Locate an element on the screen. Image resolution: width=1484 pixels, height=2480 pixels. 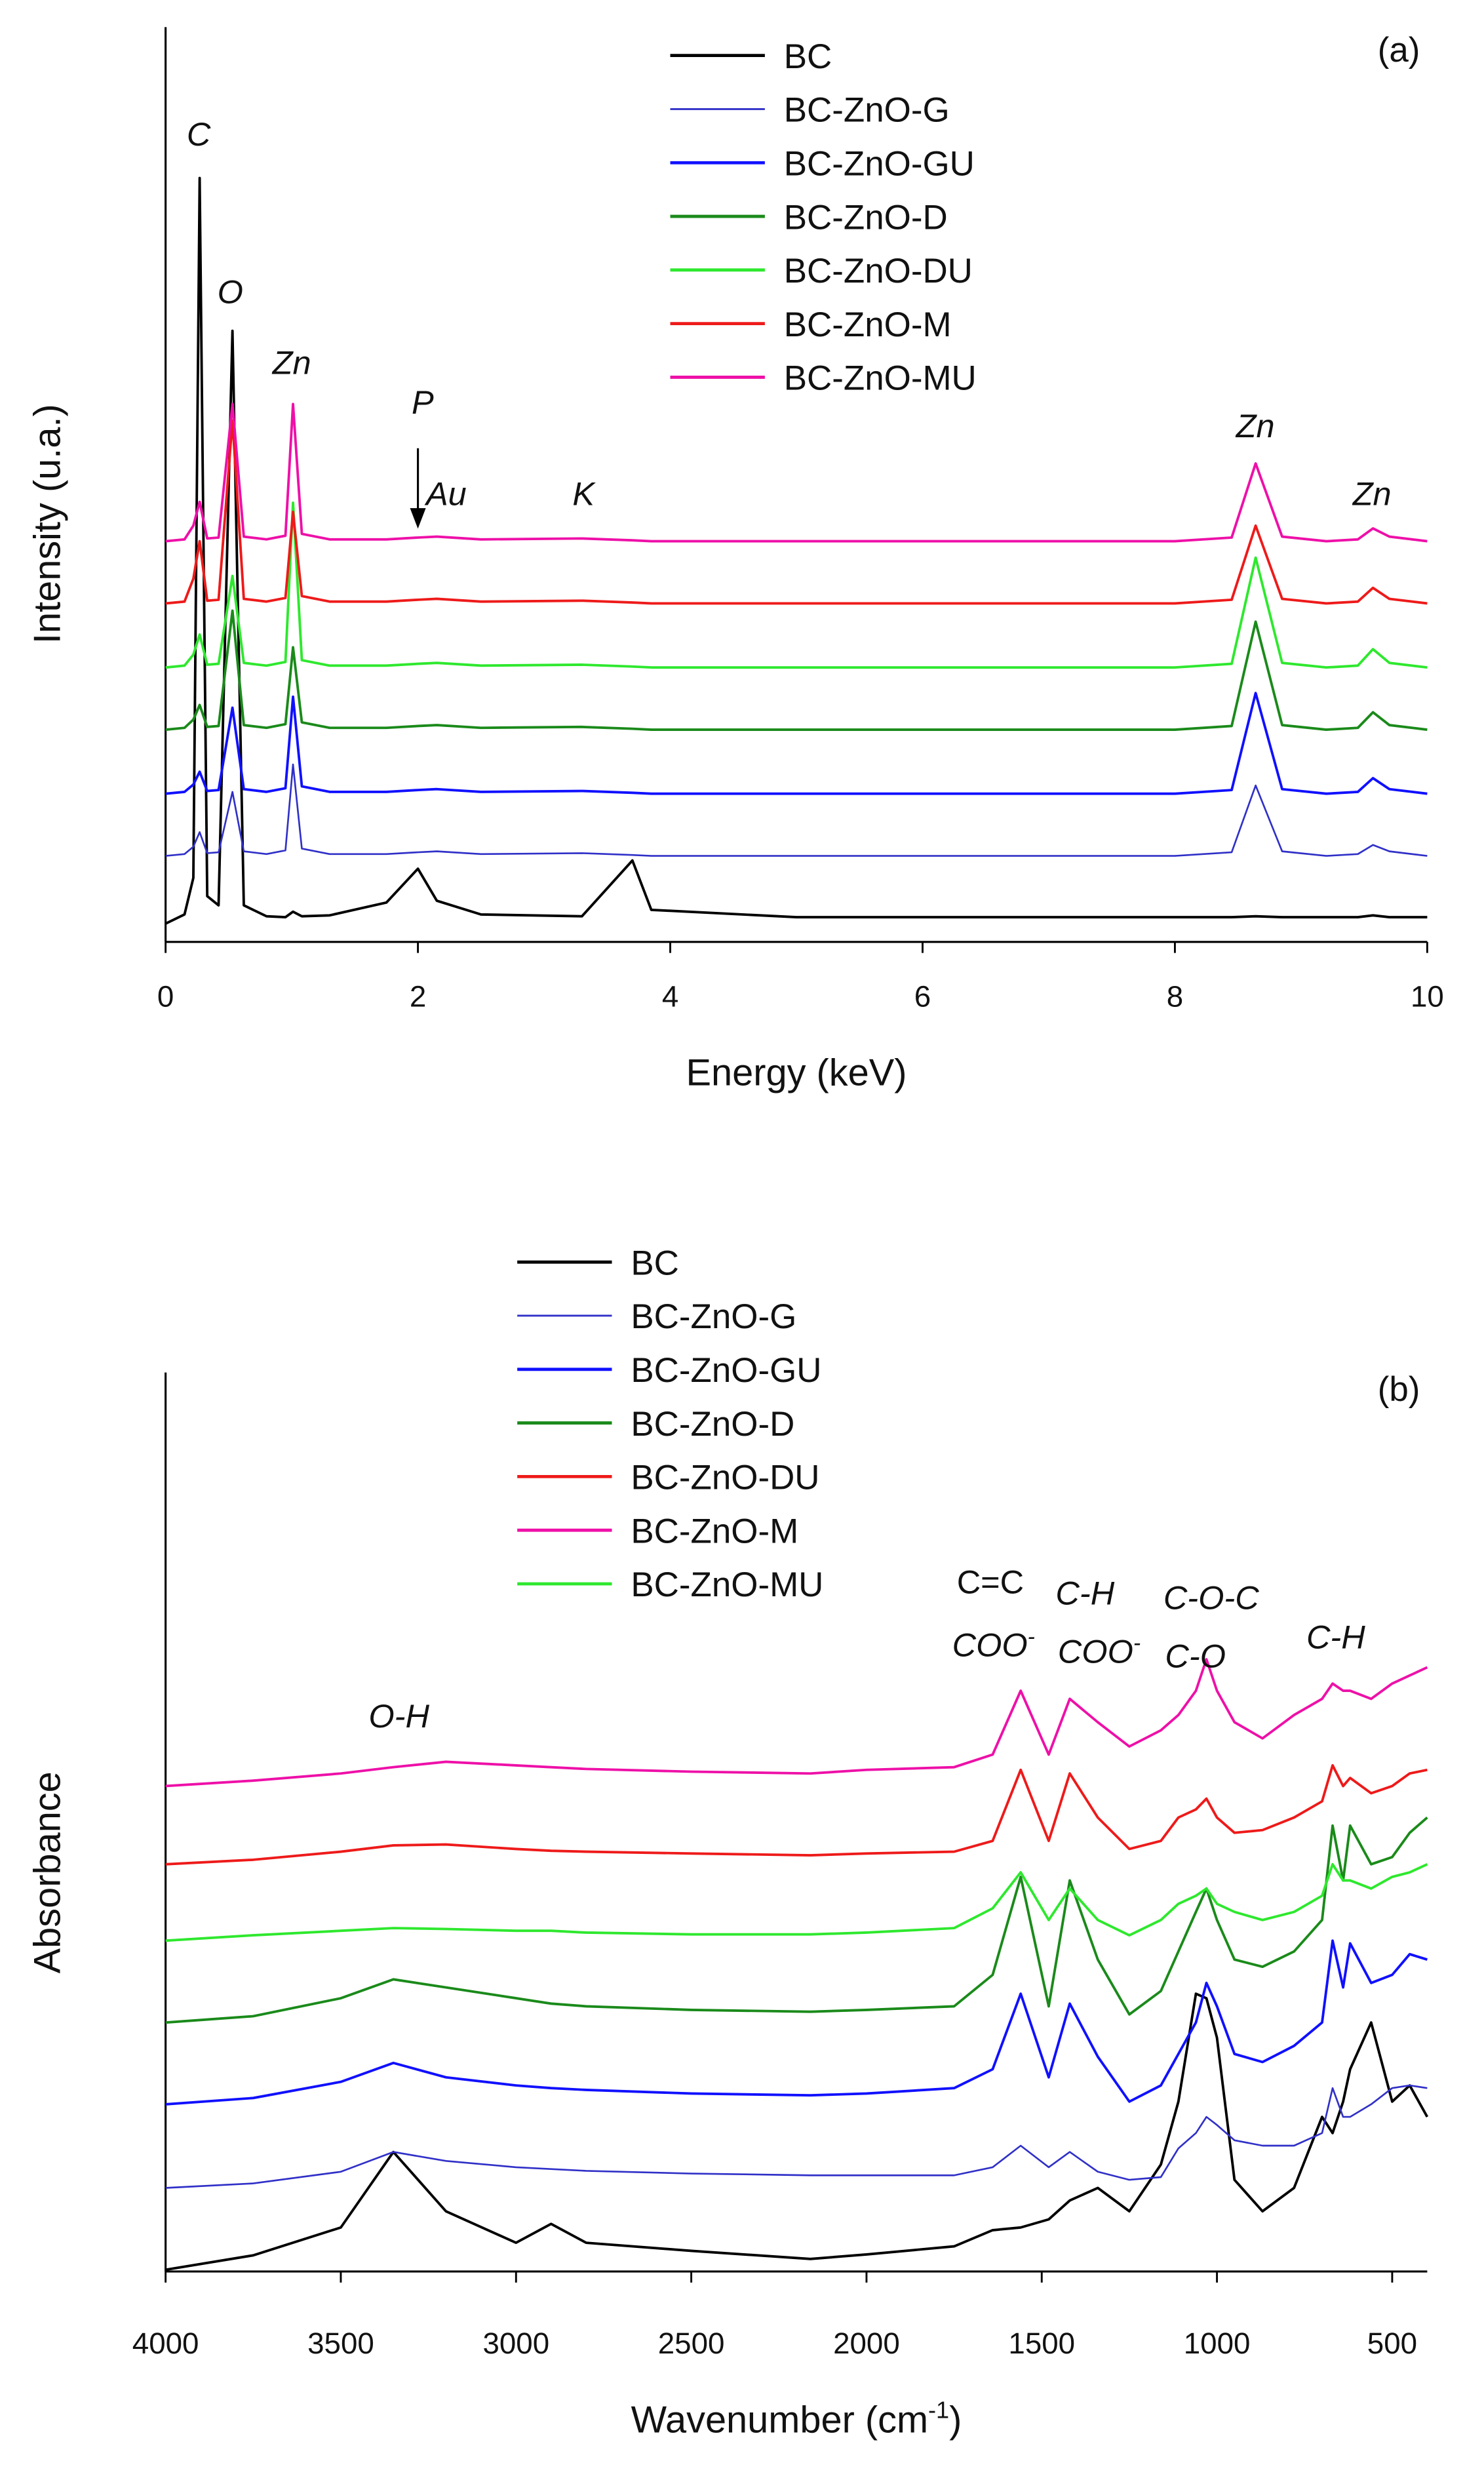
x-tick-label: 2000 is located at coordinates (866, 2343).